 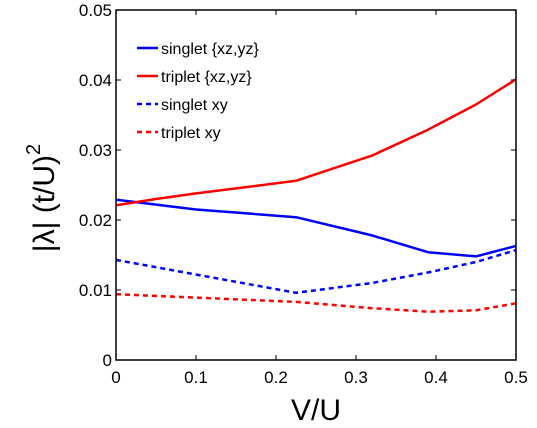 I want to click on legend-entry-3: triplet xy, so click(x=191, y=133).